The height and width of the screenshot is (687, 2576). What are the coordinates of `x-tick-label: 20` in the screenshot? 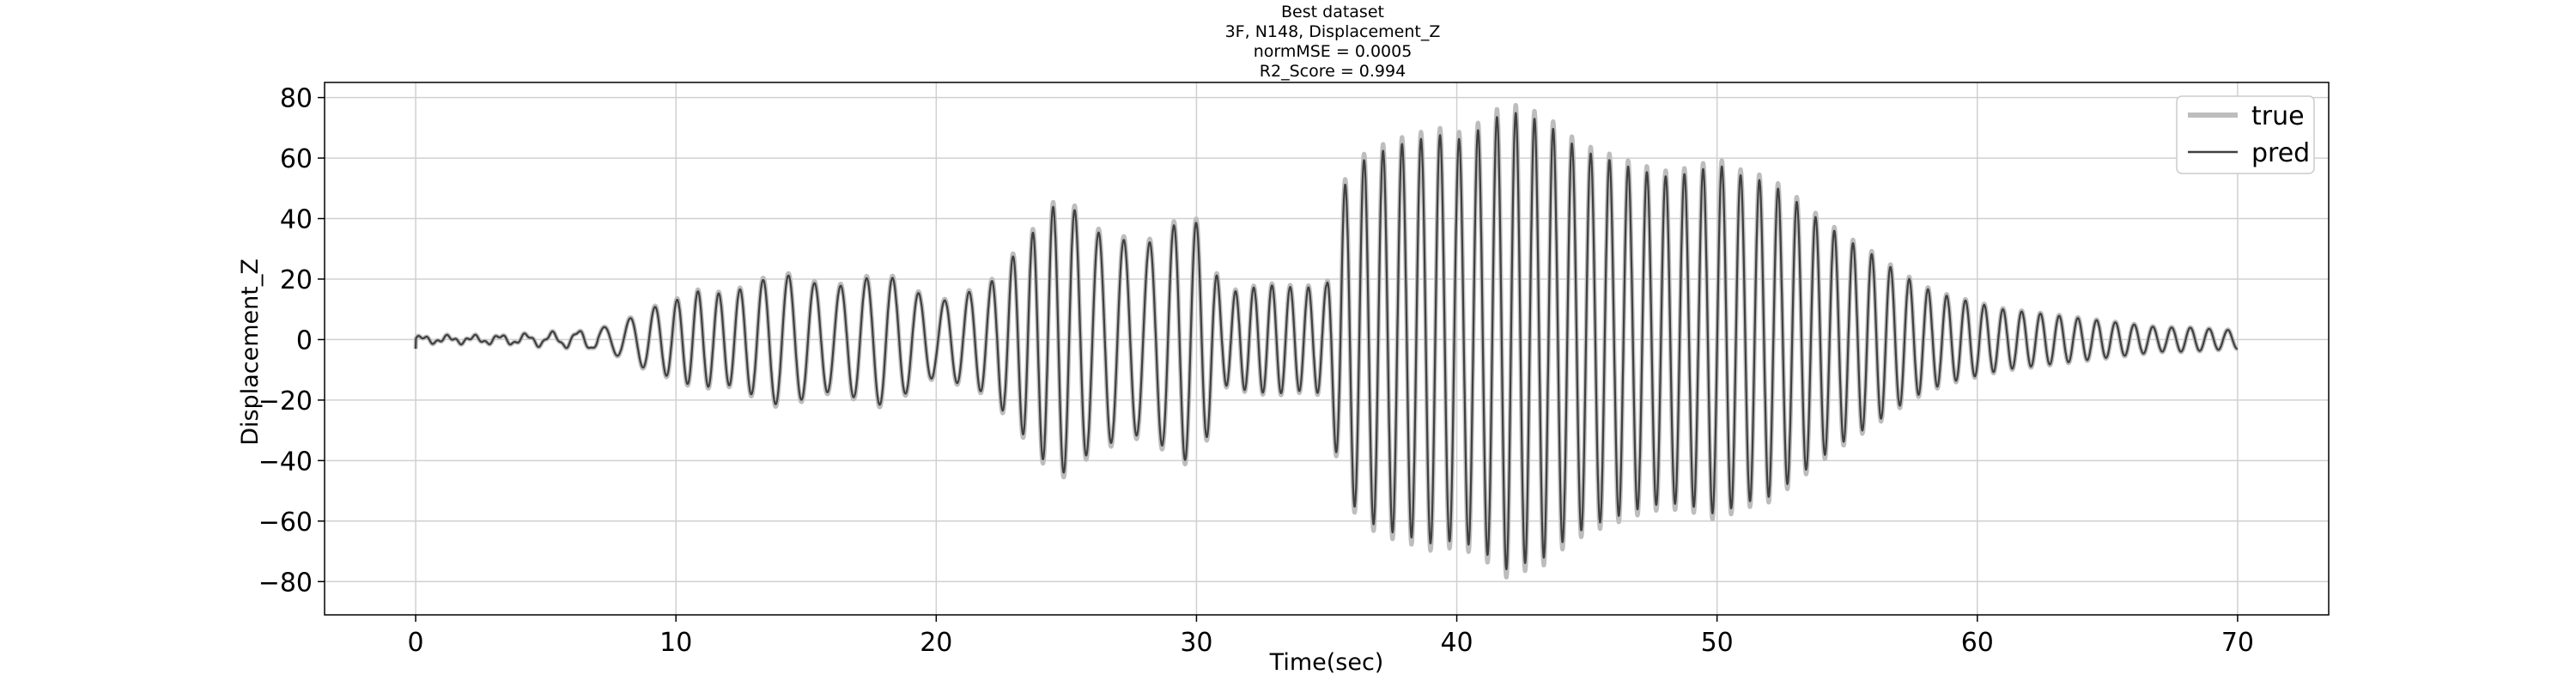 It's located at (936, 643).